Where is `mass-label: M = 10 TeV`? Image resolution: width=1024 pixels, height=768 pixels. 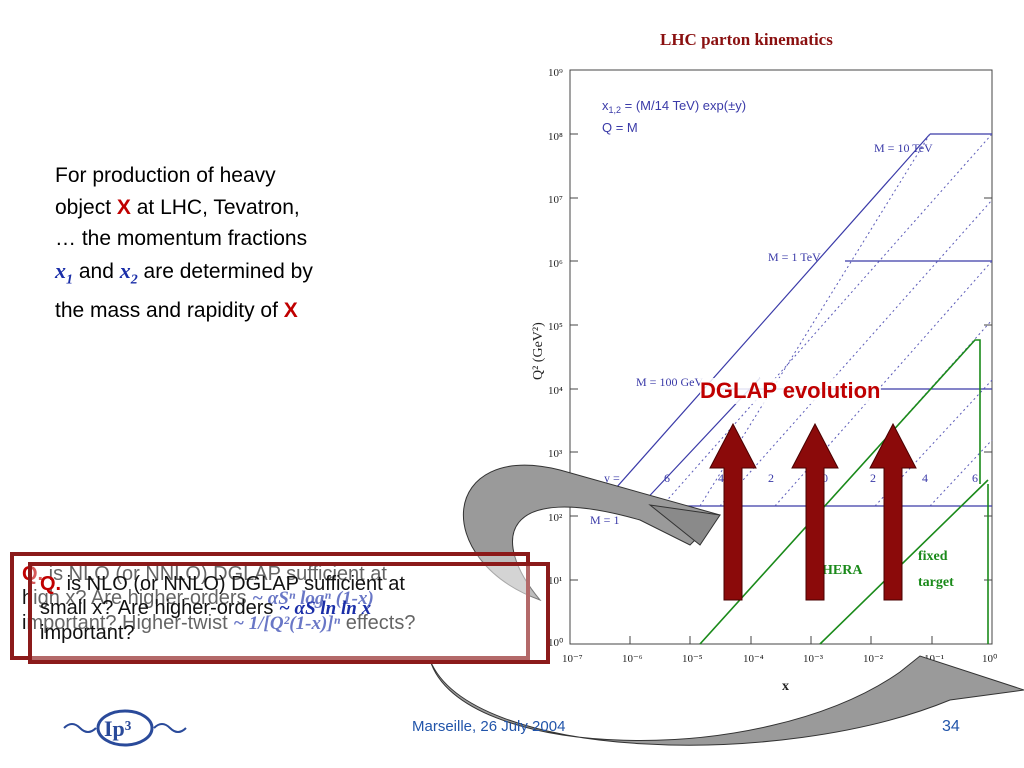
mass-label: M = 10 TeV is located at coordinates (903, 148).